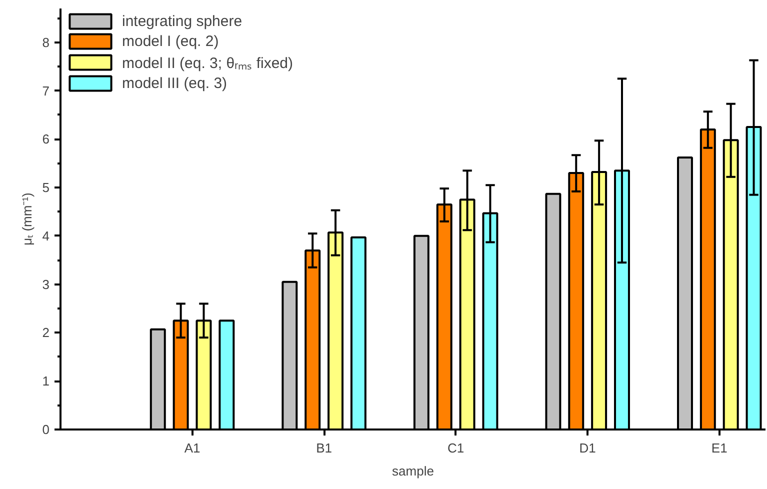 The height and width of the screenshot is (489, 767). I want to click on y-axis-title: μₜ (mm⁻¹), so click(26, 219).